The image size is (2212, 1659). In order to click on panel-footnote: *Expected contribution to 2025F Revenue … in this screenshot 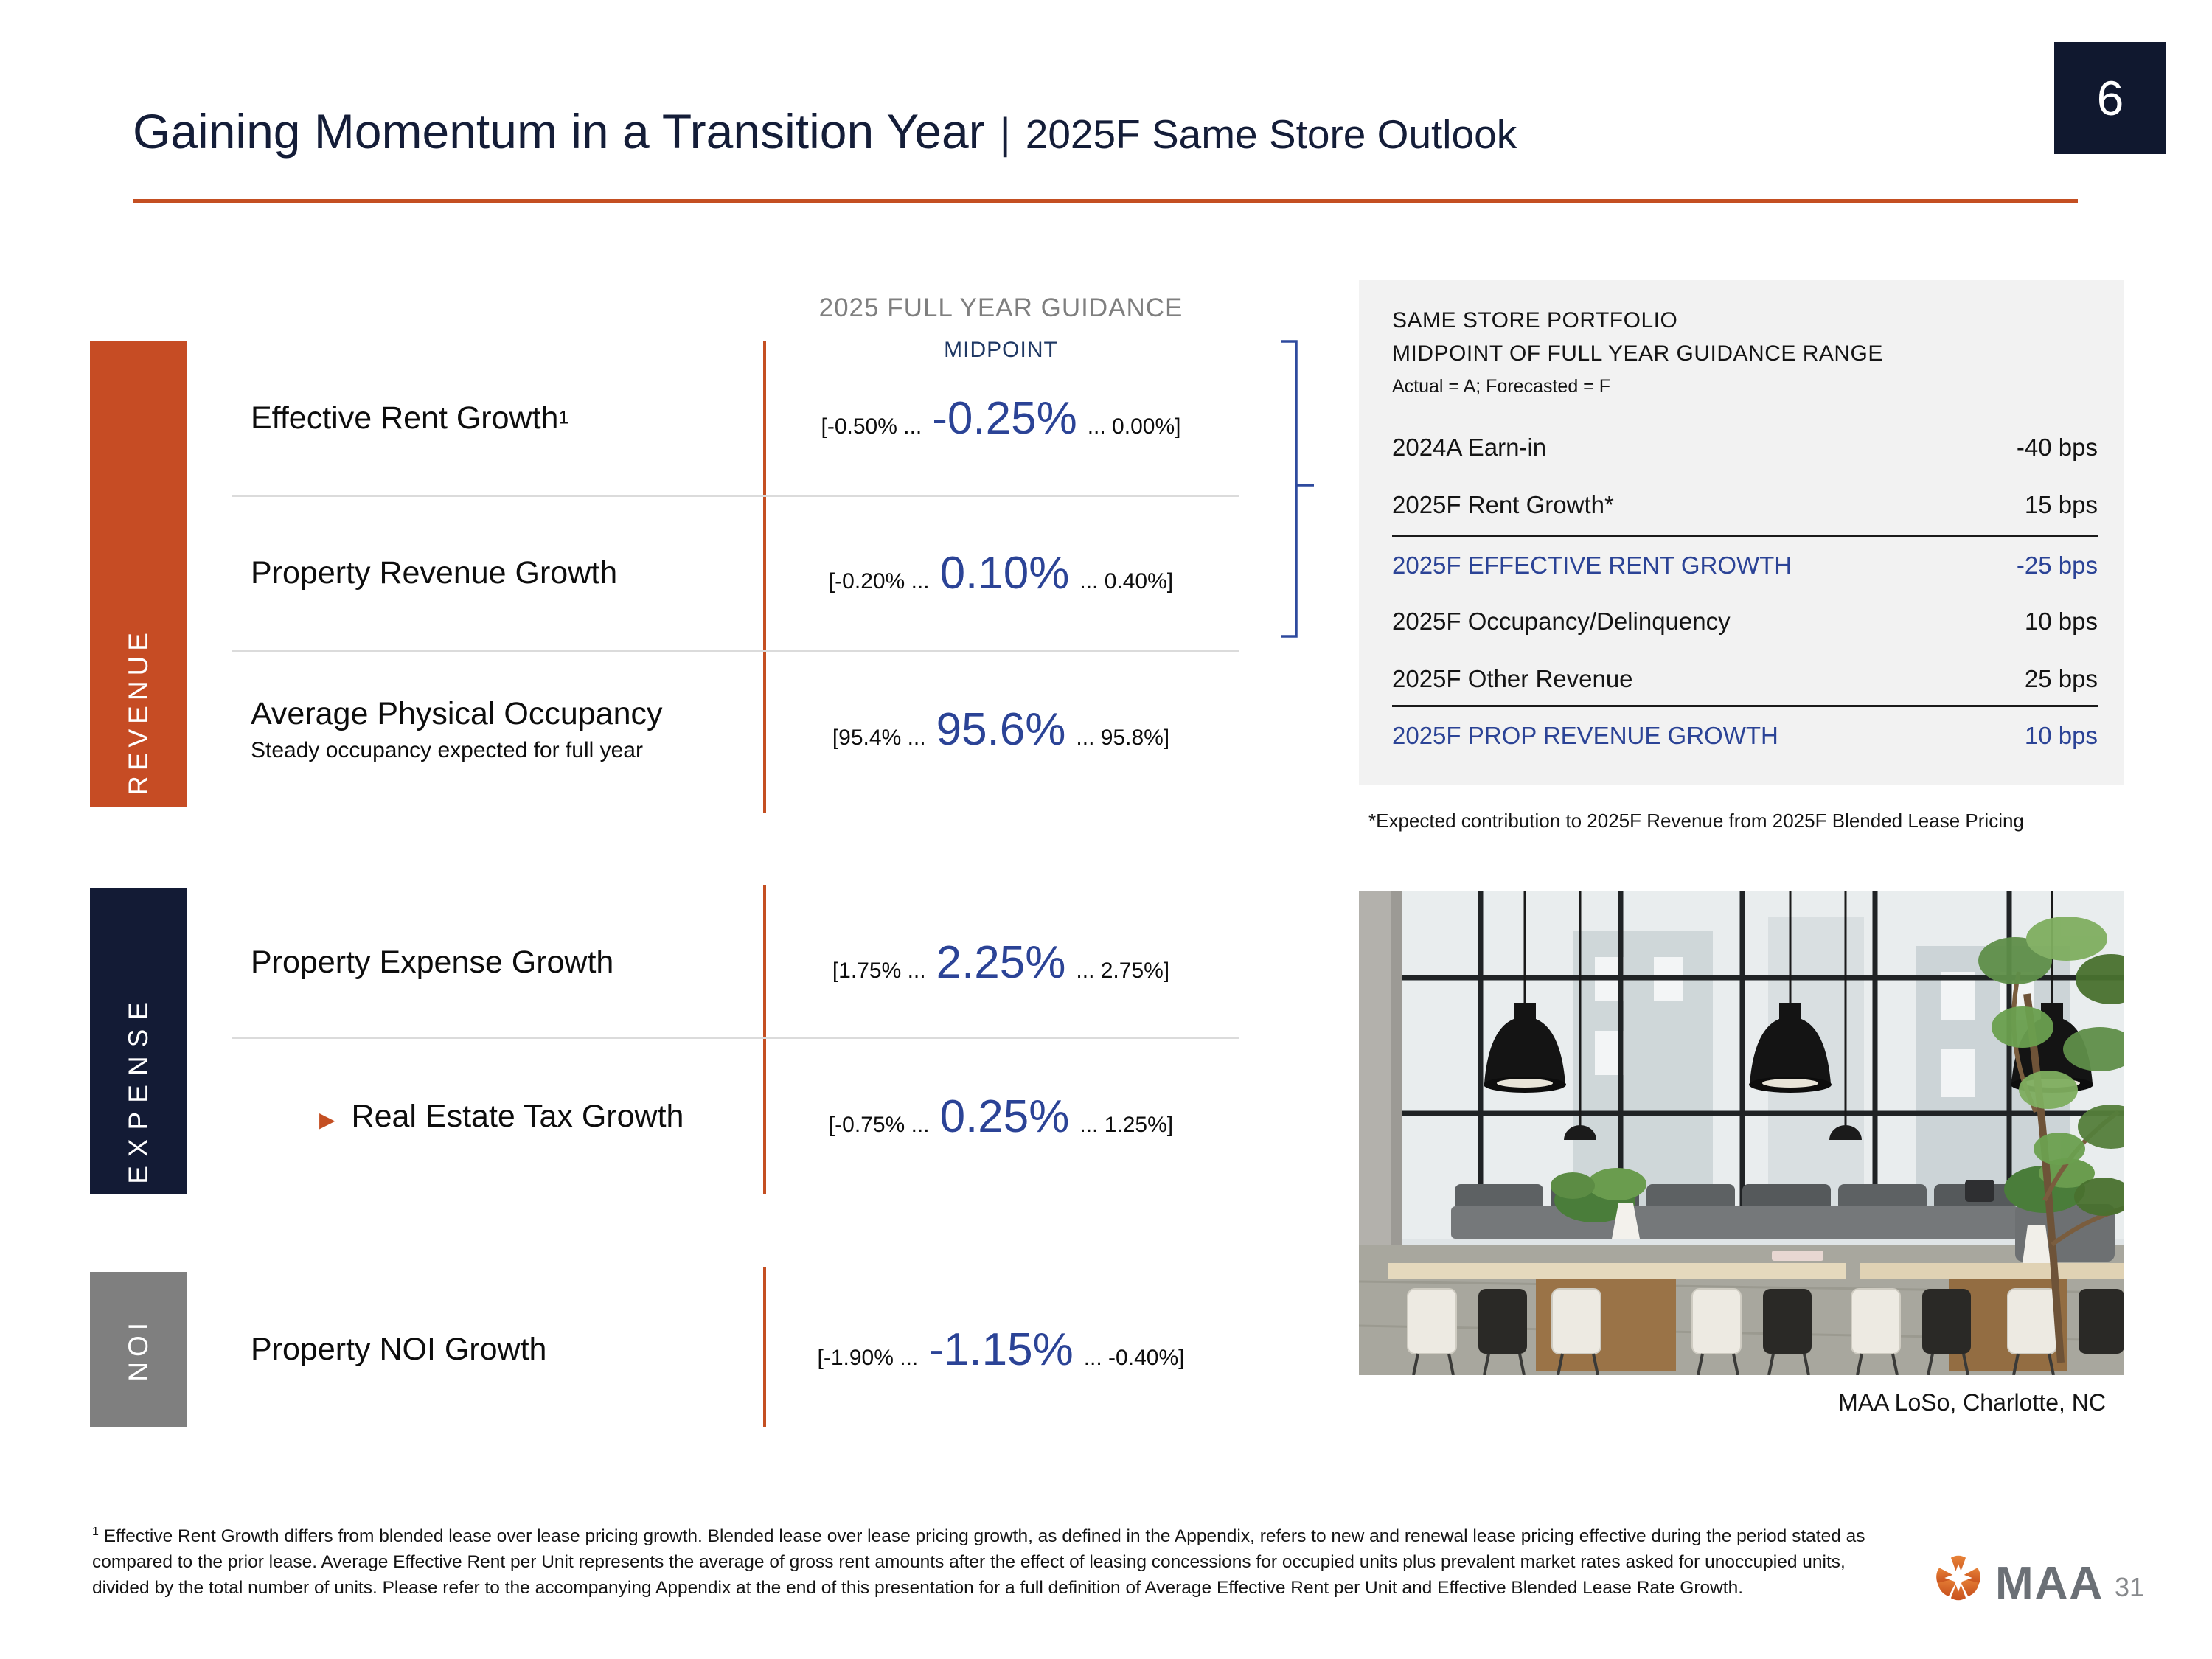, I will do `click(1696, 821)`.